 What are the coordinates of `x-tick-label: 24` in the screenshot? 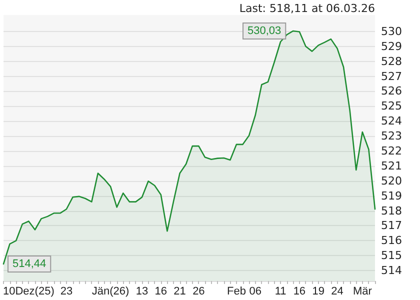 It's located at (337, 292).